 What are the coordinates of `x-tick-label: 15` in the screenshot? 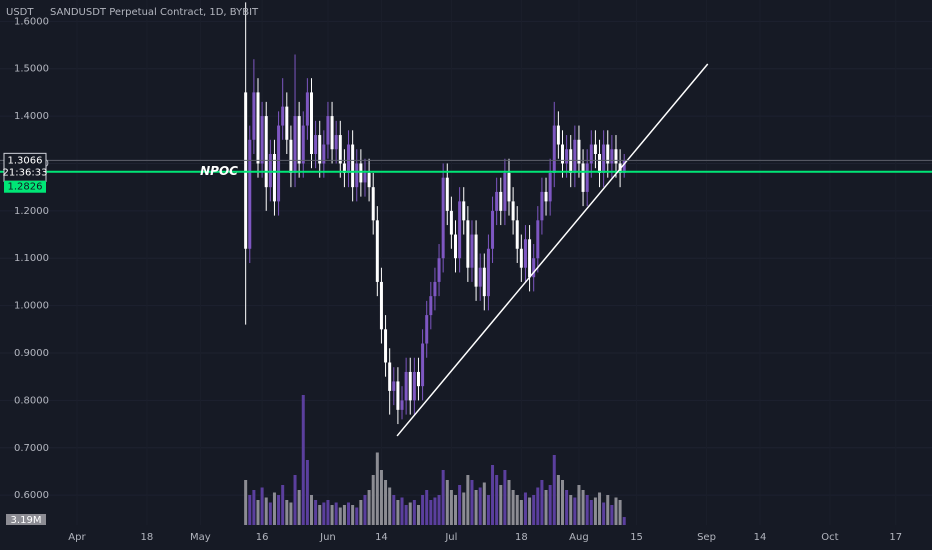 It's located at (636, 537).